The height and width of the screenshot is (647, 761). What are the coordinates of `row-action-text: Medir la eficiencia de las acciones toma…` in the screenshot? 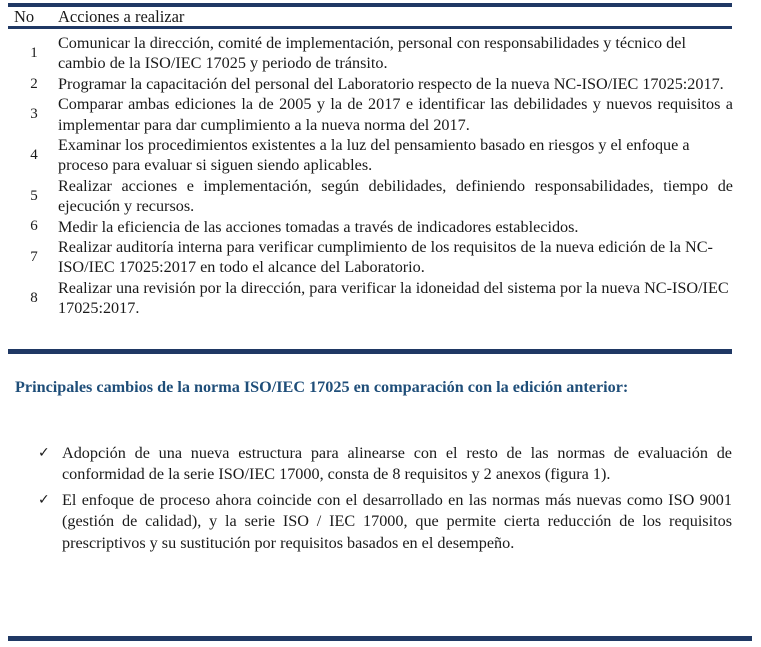 It's located at (318, 226).